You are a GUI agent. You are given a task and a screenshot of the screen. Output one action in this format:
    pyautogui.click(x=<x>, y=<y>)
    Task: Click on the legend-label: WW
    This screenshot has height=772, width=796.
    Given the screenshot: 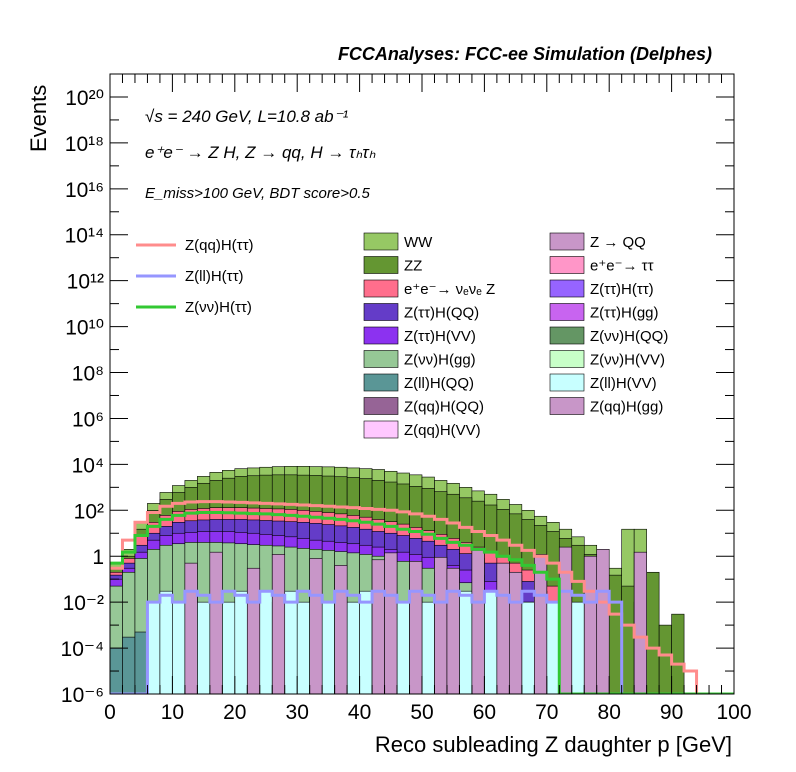 What is the action you would take?
    pyautogui.click(x=418, y=242)
    